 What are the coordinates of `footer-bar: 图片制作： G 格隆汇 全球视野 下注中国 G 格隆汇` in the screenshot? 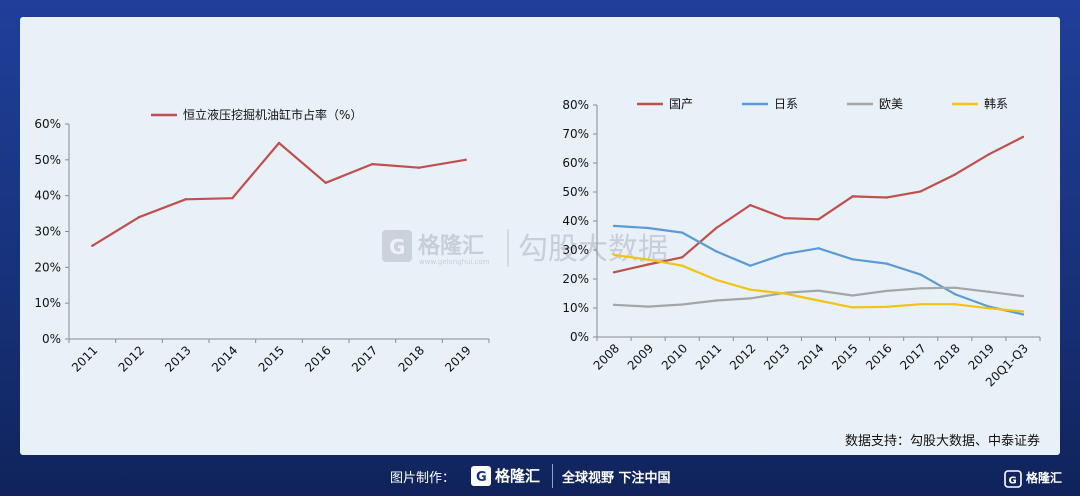 It's located at (540, 477).